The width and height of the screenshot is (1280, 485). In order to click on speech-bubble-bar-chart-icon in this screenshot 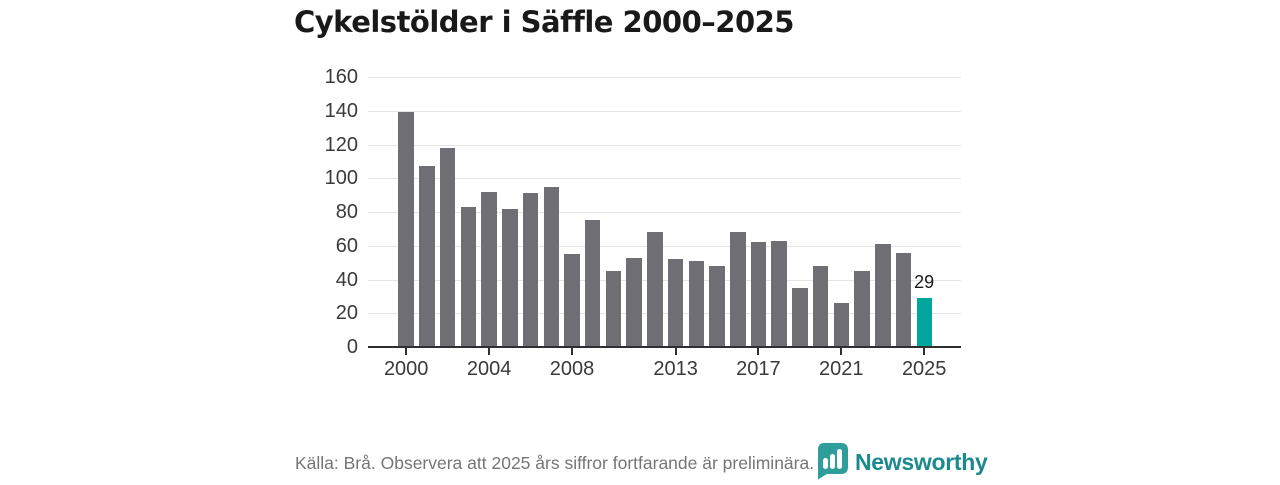, I will do `click(833, 463)`.